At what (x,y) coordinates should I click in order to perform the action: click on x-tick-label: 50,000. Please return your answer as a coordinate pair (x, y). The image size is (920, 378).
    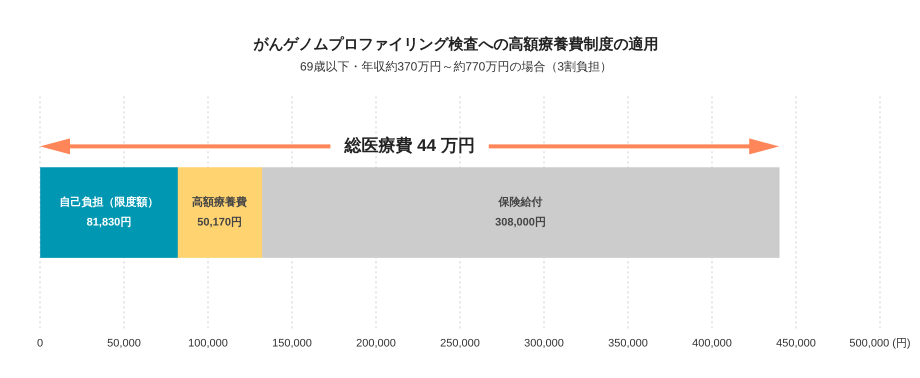
    Looking at the image, I should click on (124, 343).